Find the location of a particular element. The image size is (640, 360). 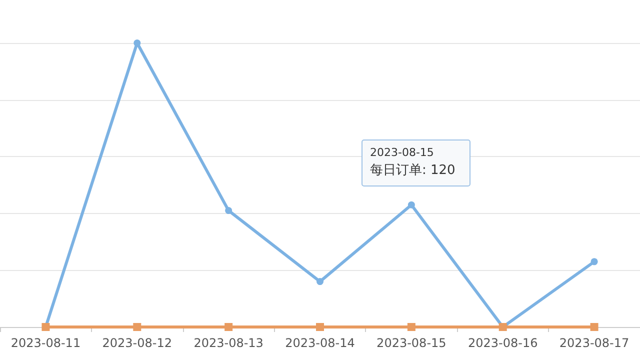

x-tick-label: 2023-08-14 is located at coordinates (320, 343).